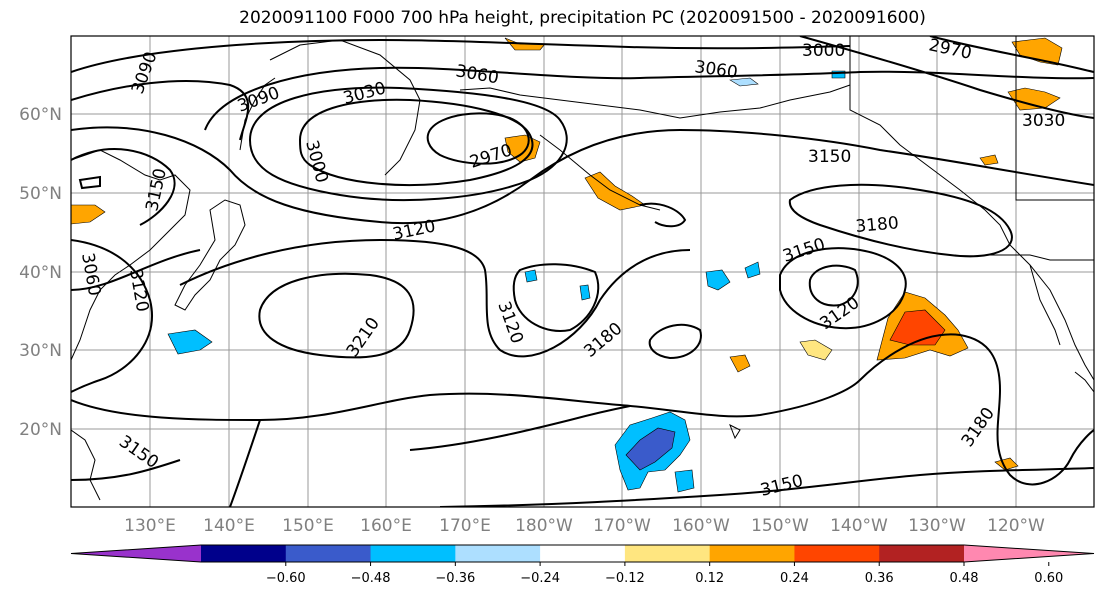 This screenshot has height=601, width=1105. What do you see at coordinates (1048, 578) in the screenshot?
I see `colorbar-tick-label: 0.60` at bounding box center [1048, 578].